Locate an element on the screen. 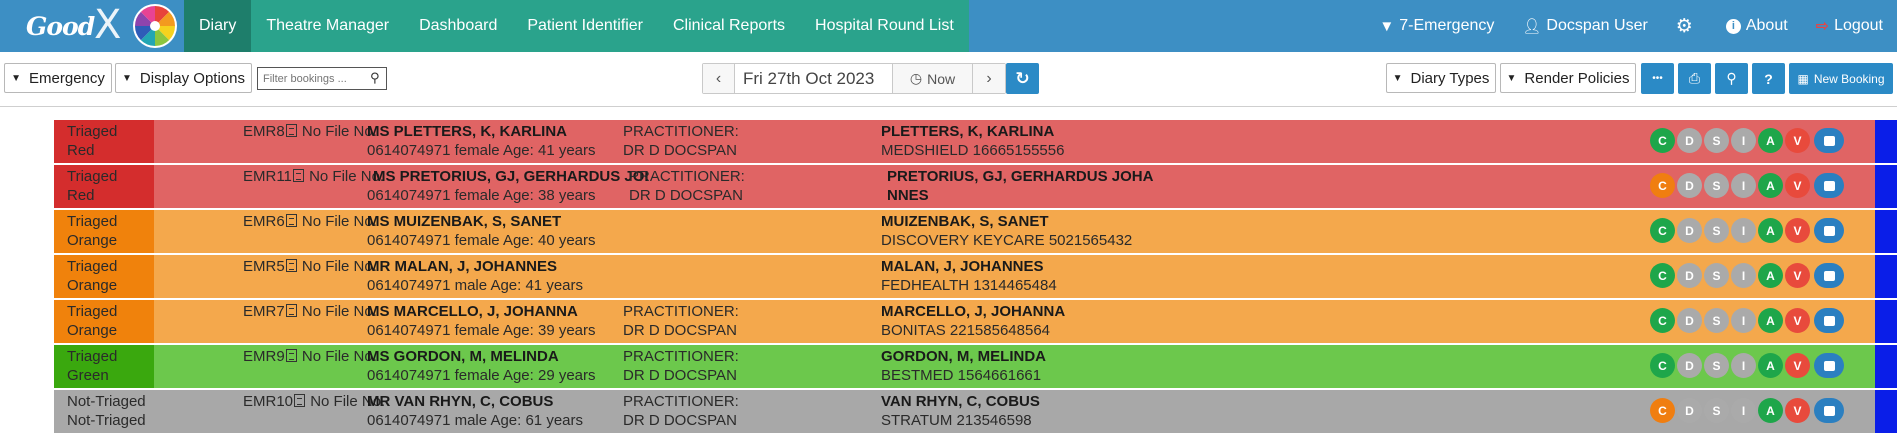 This screenshot has width=1897, height=441. patient-name: MS PRETORIUS, GJ, GERHARDUS JOI is located at coordinates (511, 176).